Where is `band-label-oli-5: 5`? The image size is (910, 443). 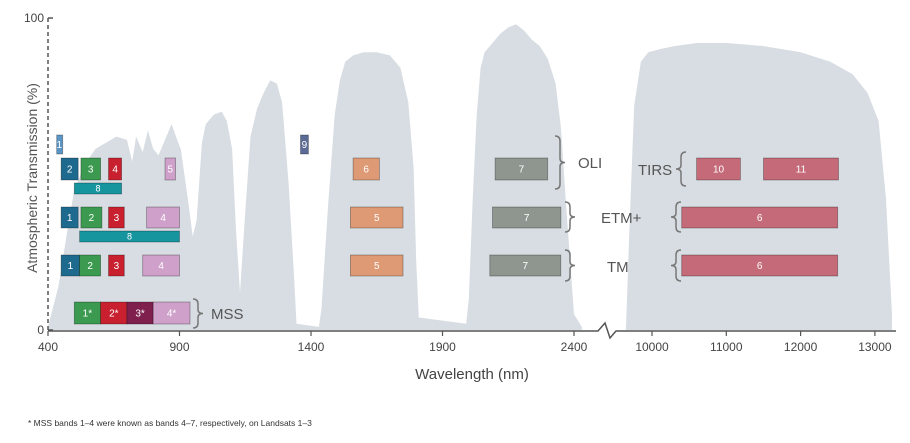 band-label-oli-5: 5 is located at coordinates (171, 170).